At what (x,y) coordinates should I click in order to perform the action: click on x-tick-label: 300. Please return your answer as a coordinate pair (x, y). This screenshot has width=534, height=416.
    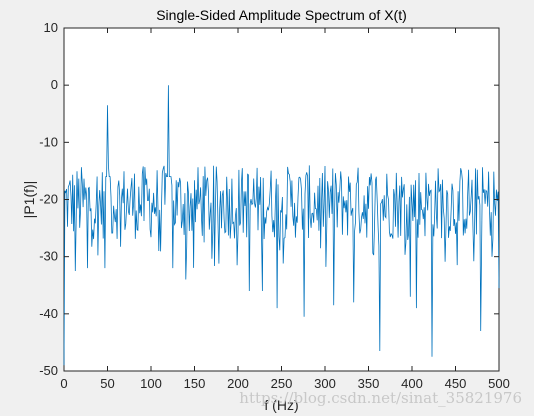
    Looking at the image, I should click on (325, 383).